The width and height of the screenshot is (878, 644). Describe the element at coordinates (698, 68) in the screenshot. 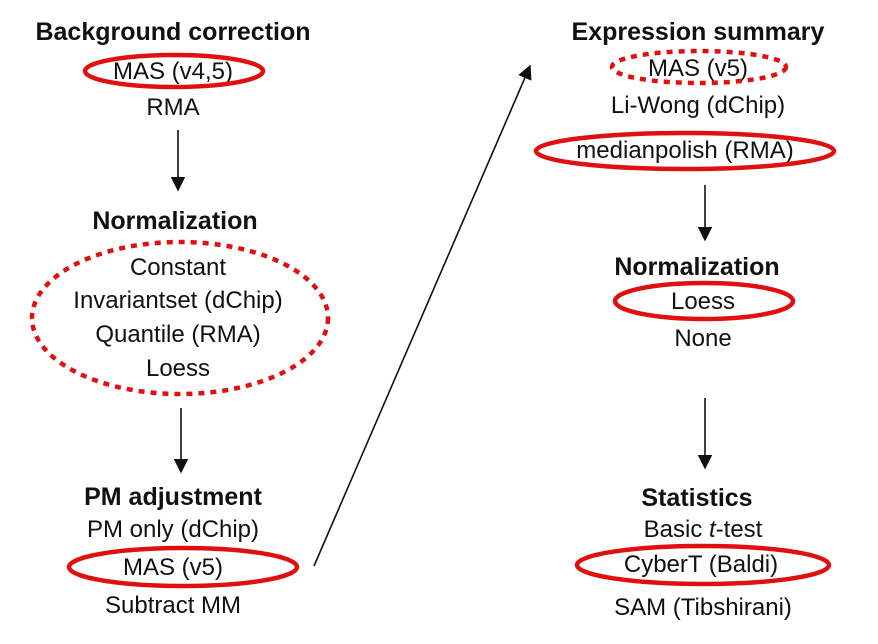

I see `expression-mas-v5: MAS (v5)` at that location.